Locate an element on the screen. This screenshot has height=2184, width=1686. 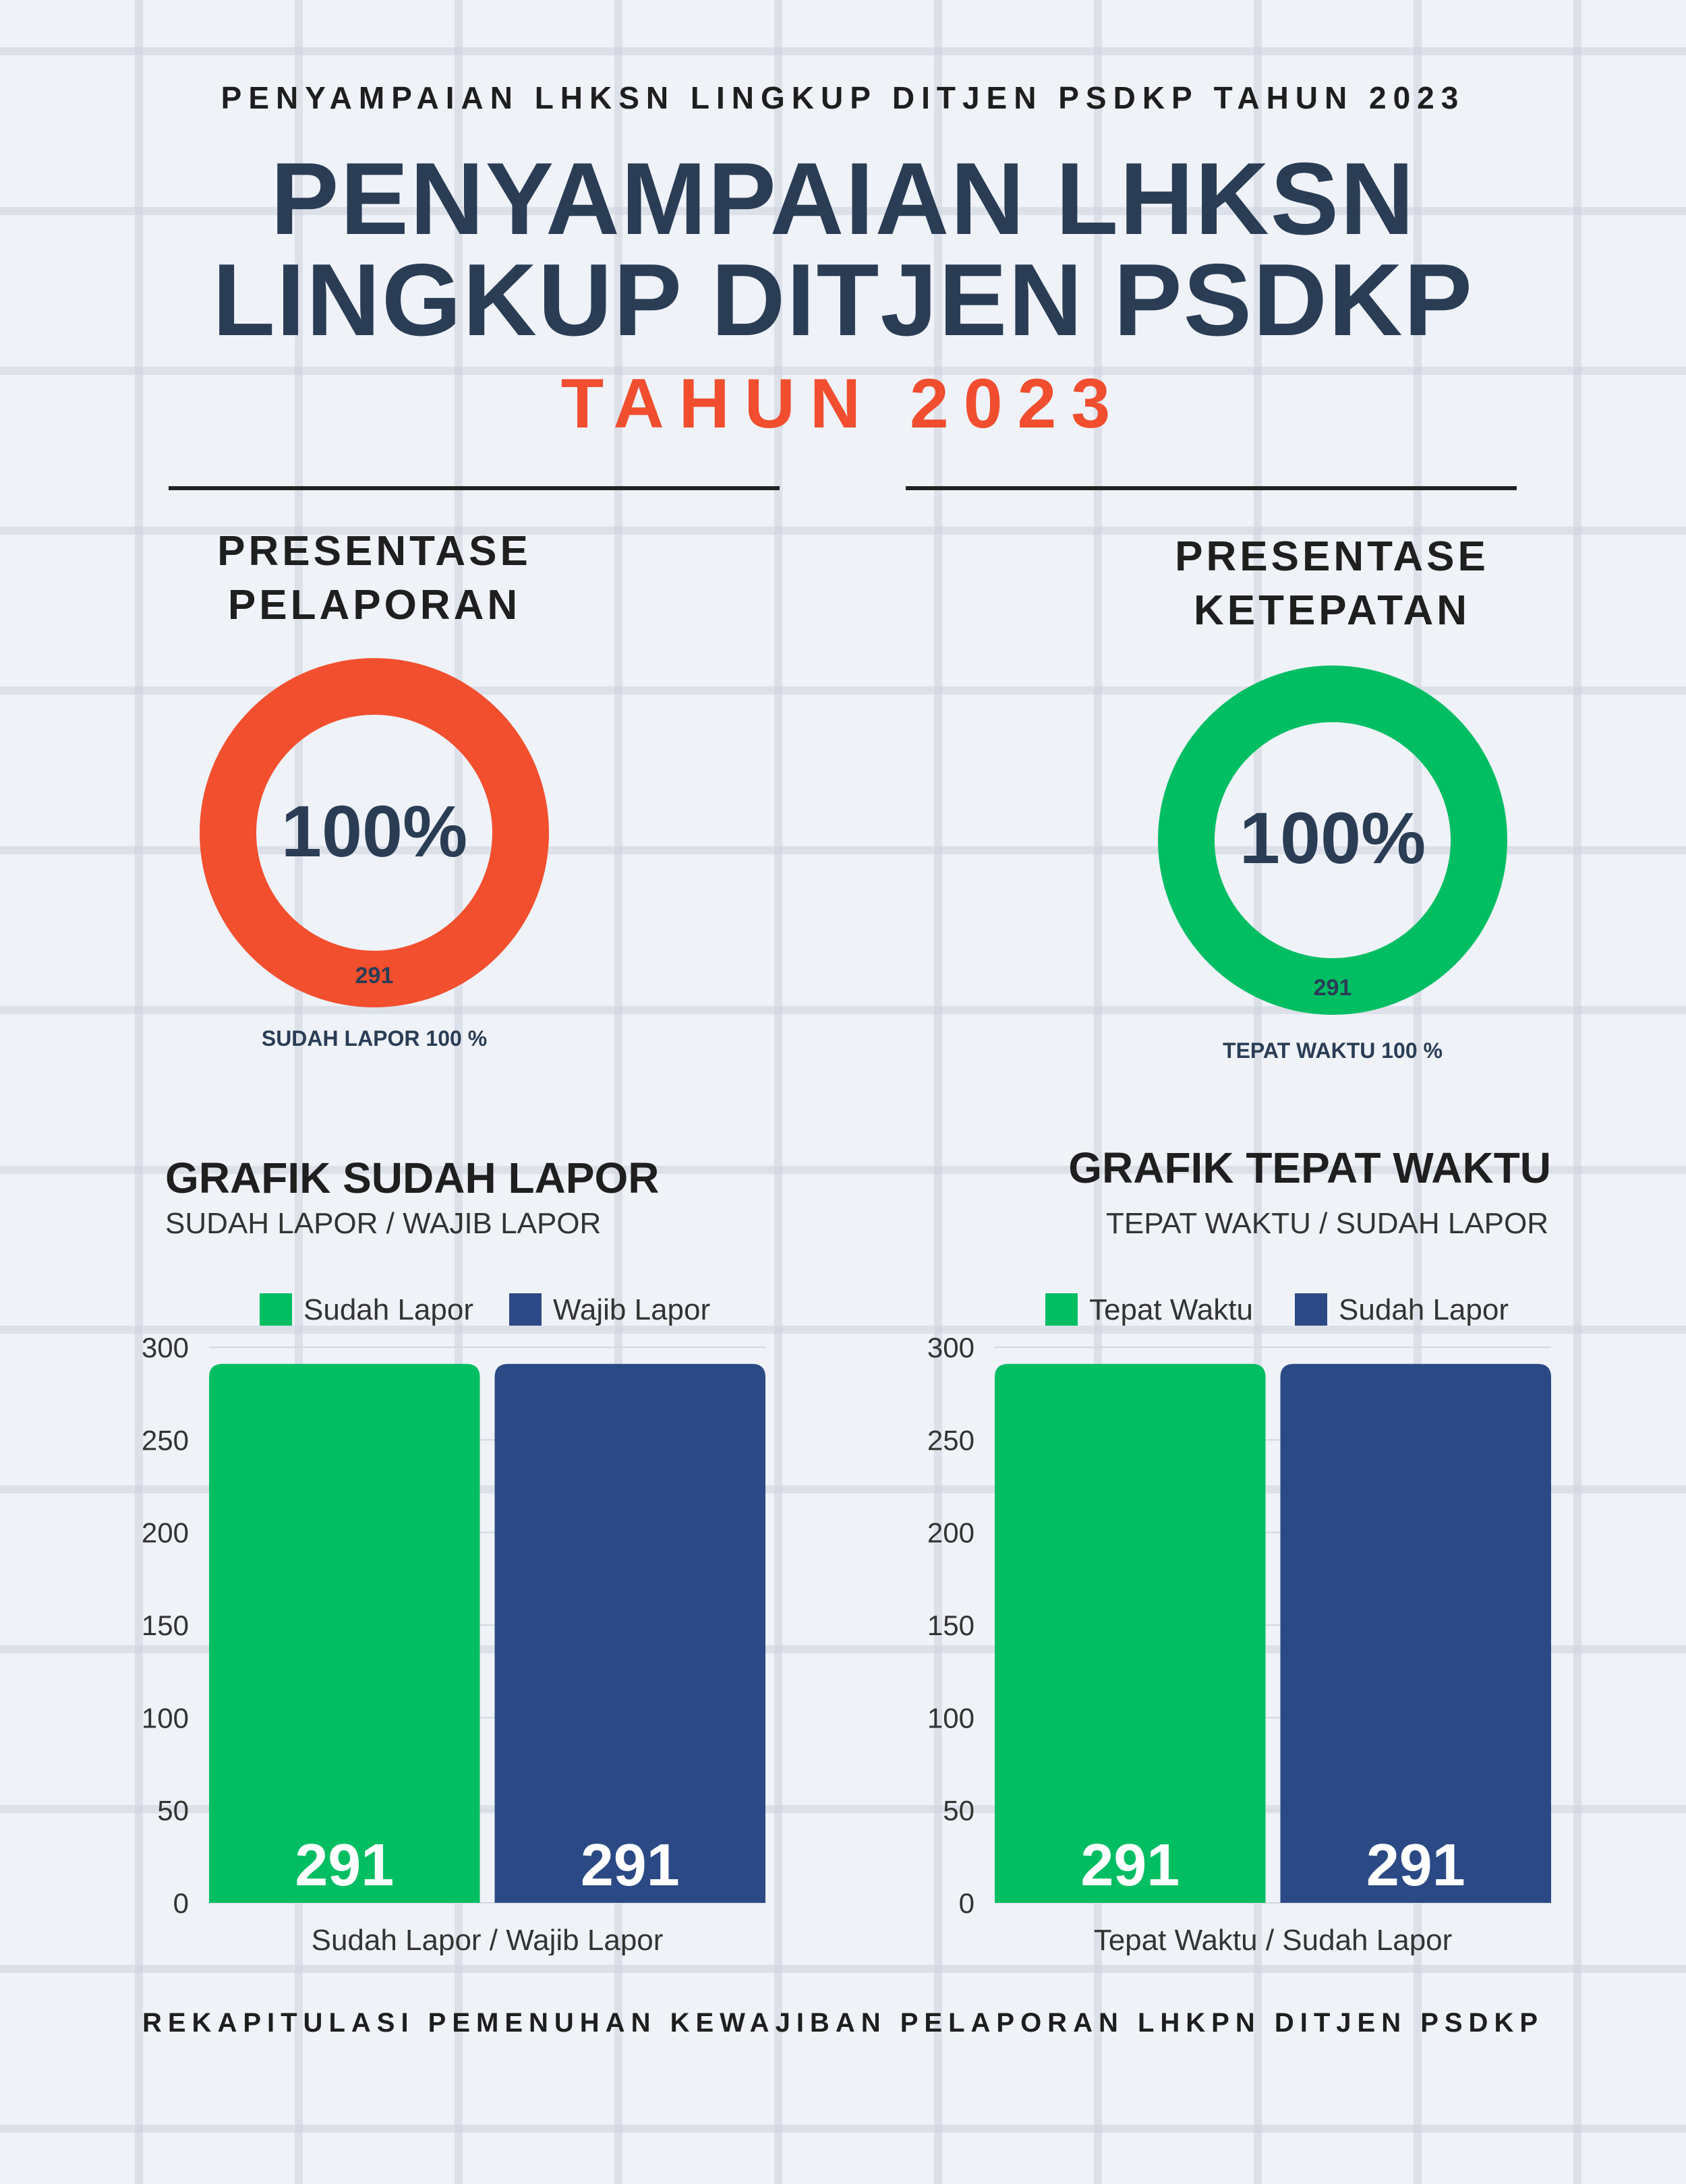
right-chart-subtitle: TEPAT WAKTU / SUDAH LAPOR is located at coordinates (1326, 1223).